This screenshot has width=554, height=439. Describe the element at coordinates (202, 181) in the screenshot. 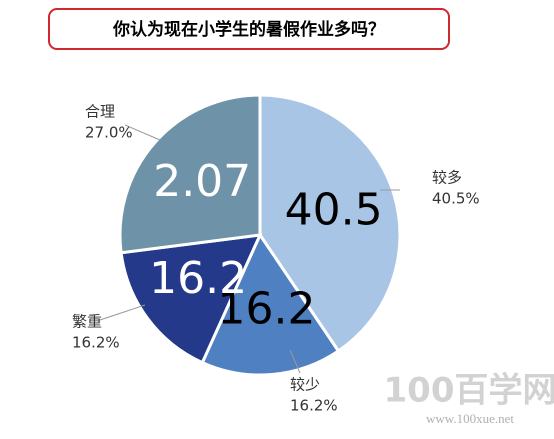

I see `inner-label: 2.07` at that location.